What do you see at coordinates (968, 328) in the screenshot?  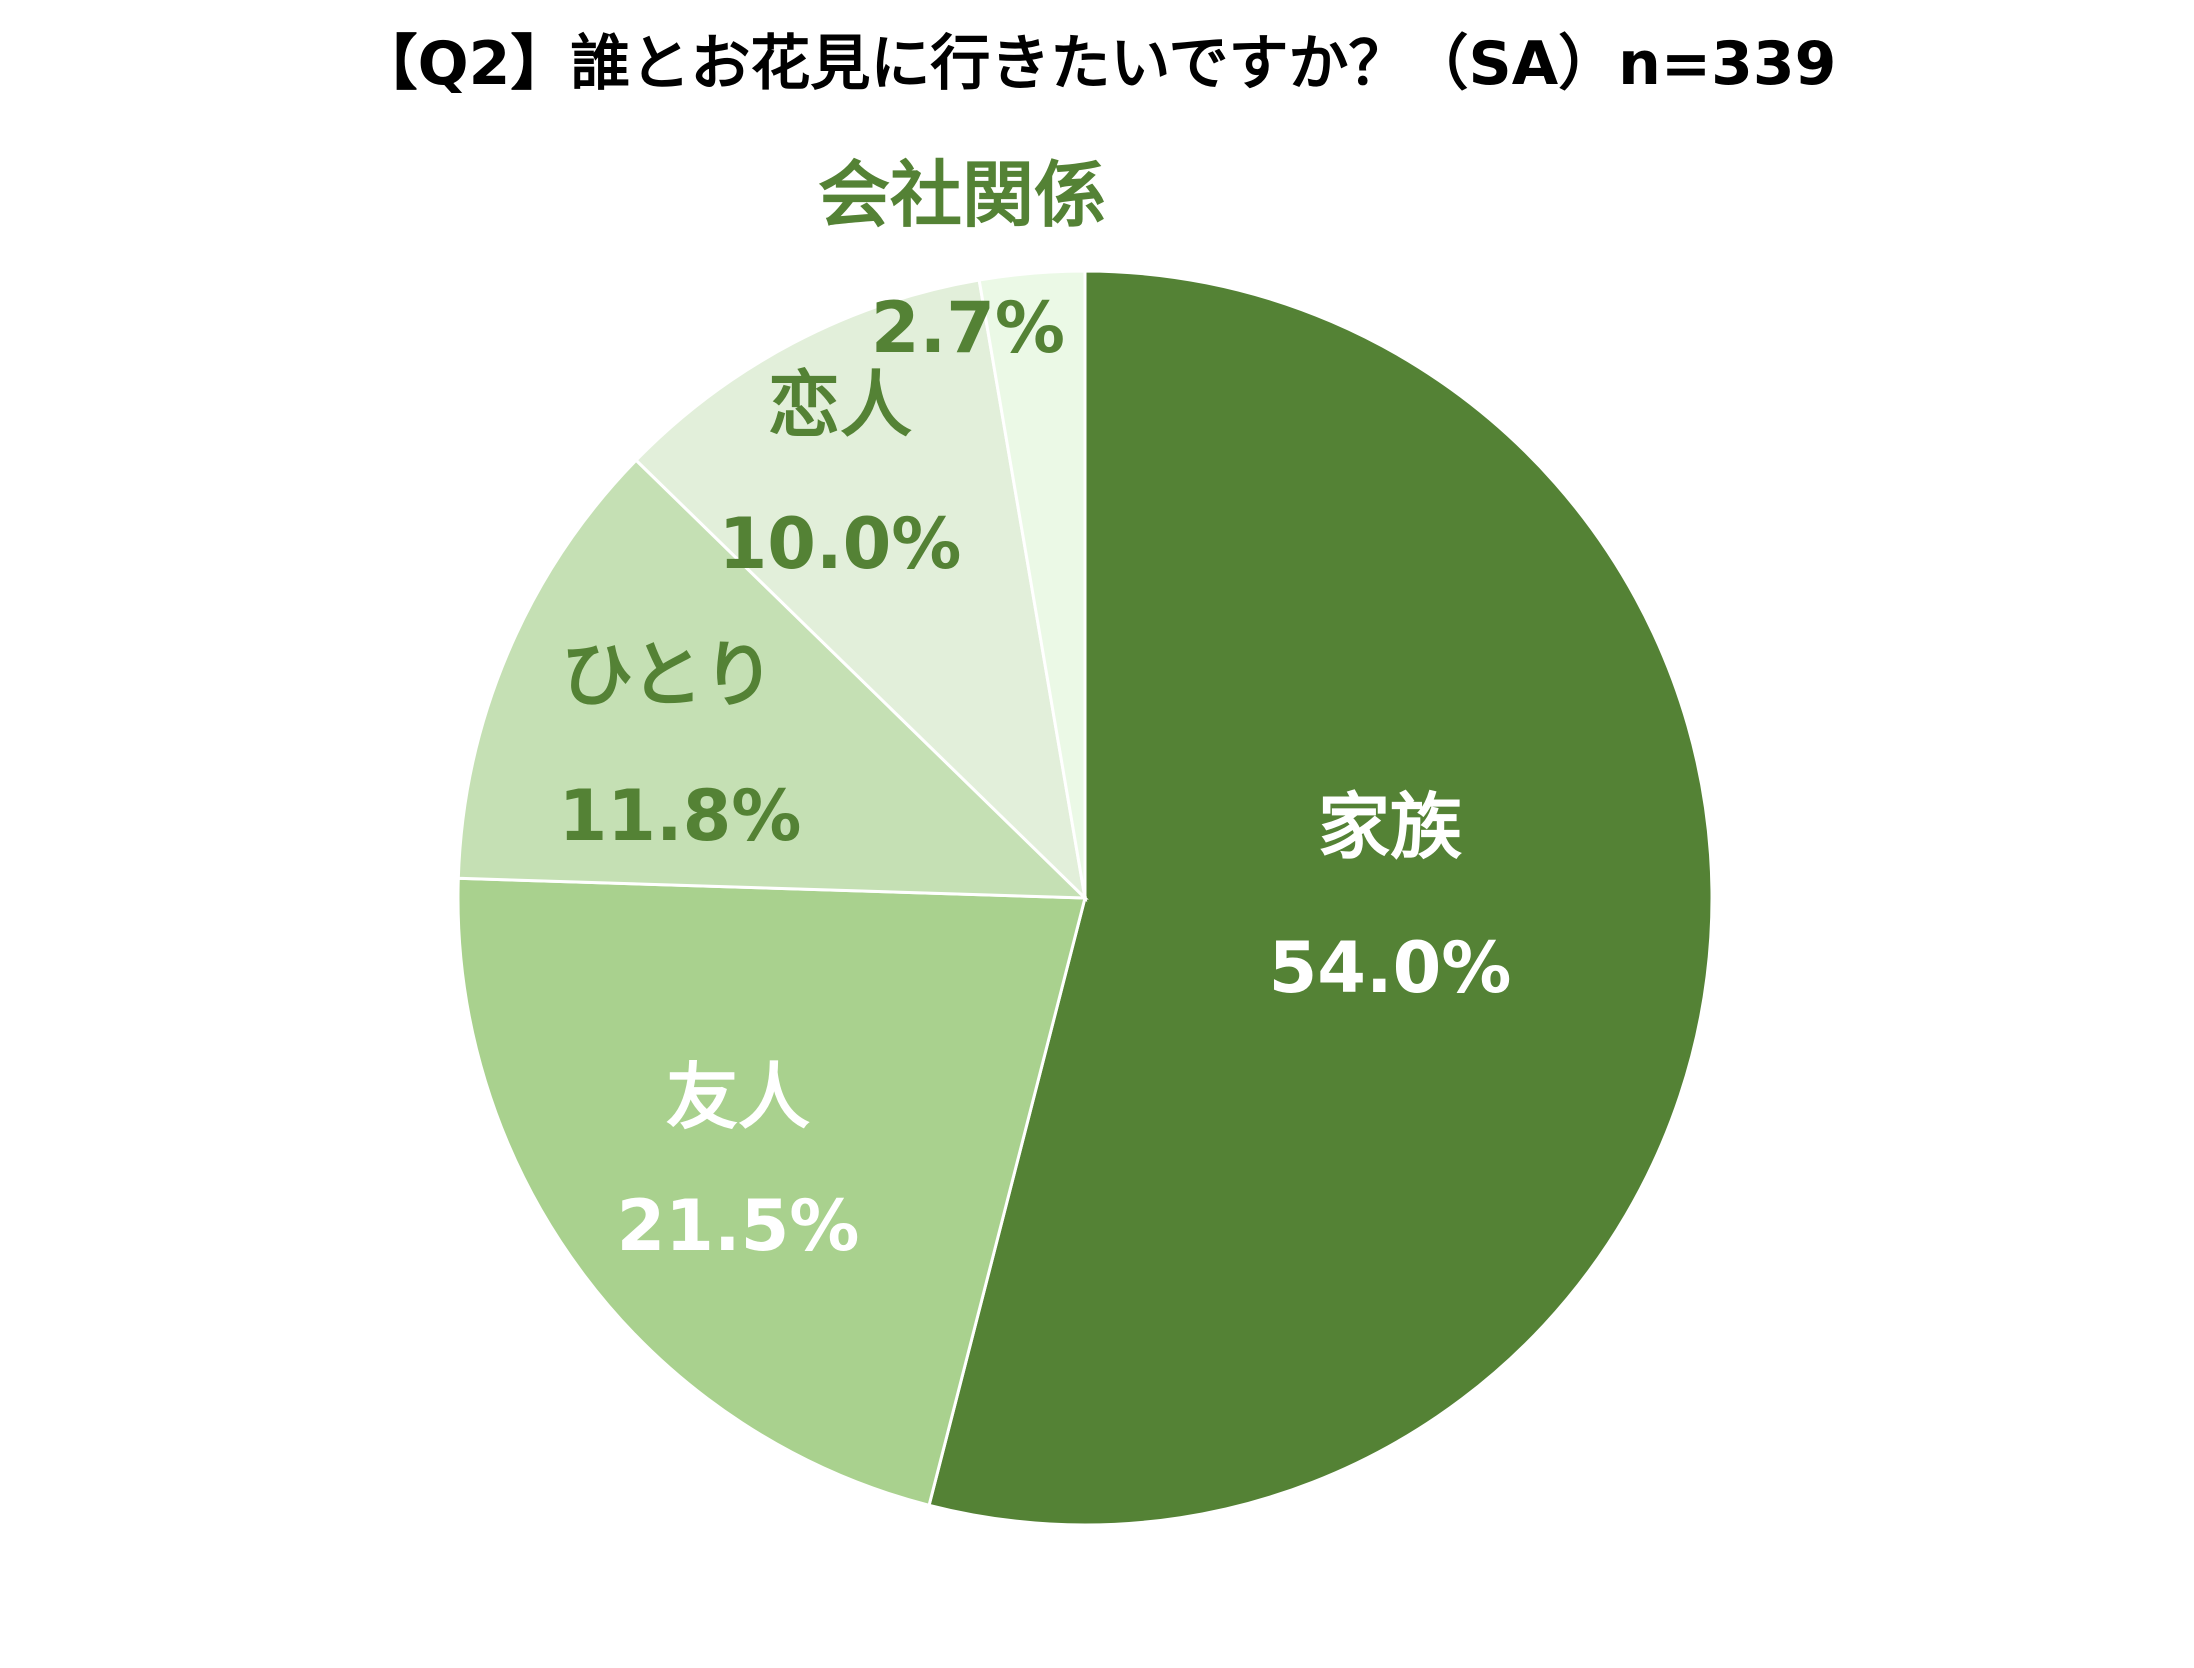 I see `slice-value-4: 2.7%` at bounding box center [968, 328].